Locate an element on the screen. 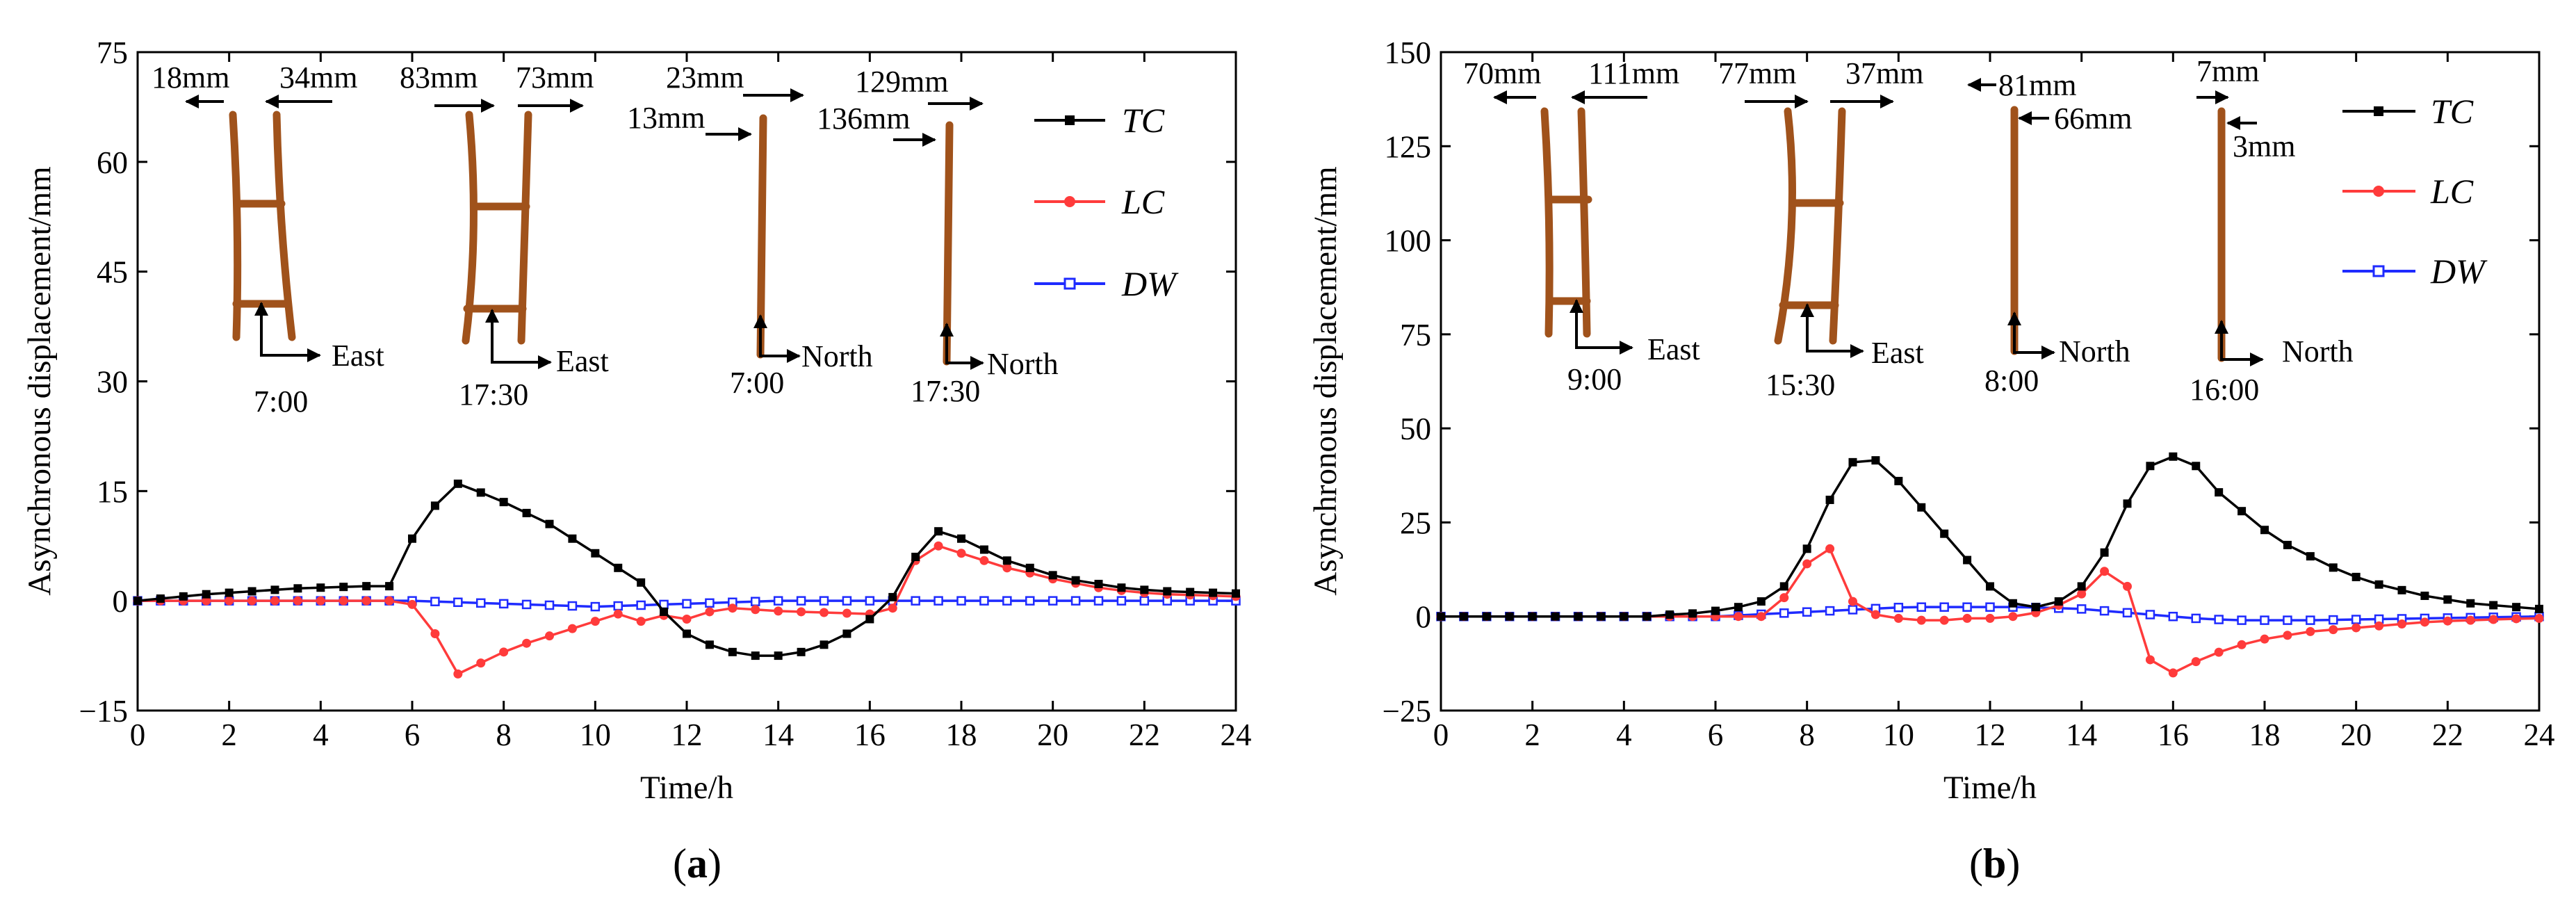 This screenshot has width=2576, height=908. inset-label-b4: 37mm is located at coordinates (1884, 73).